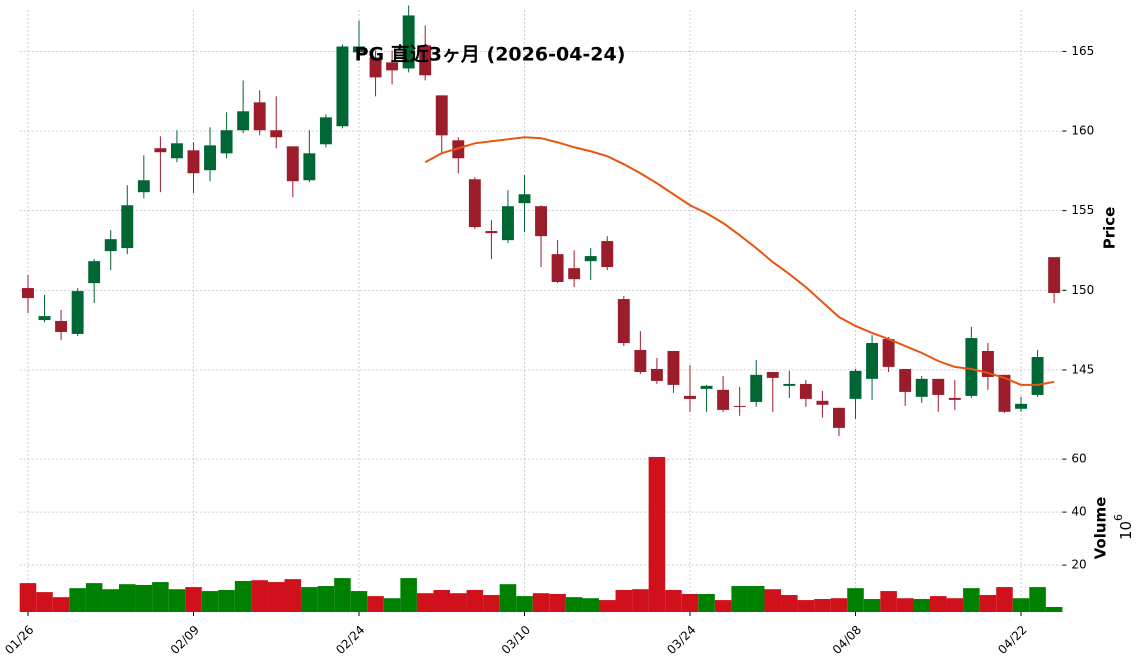 The image size is (1144, 670). What do you see at coordinates (516, 640) in the screenshot?
I see `x-tick-label: 03/10` at bounding box center [516, 640].